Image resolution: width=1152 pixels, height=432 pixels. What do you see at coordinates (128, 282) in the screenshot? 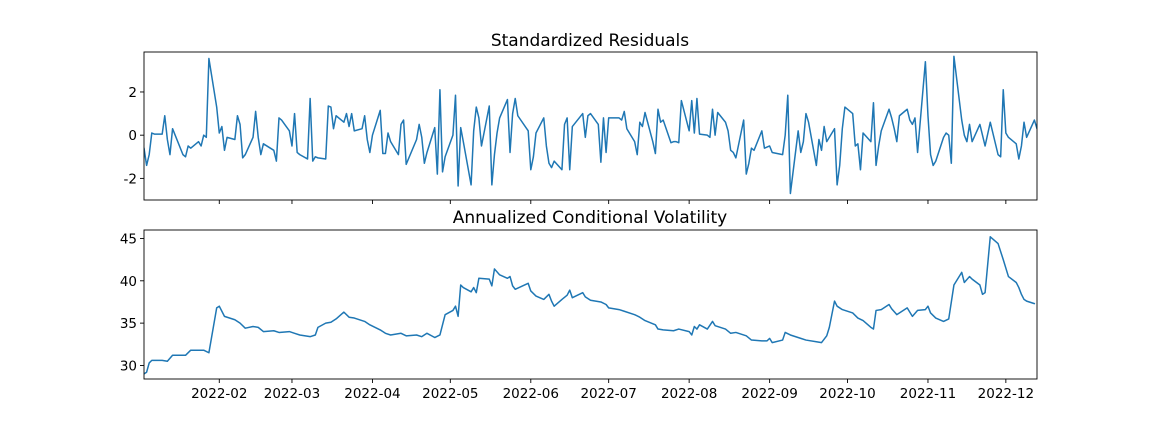
I see `volatility-y-tick-label: 40` at bounding box center [128, 282].